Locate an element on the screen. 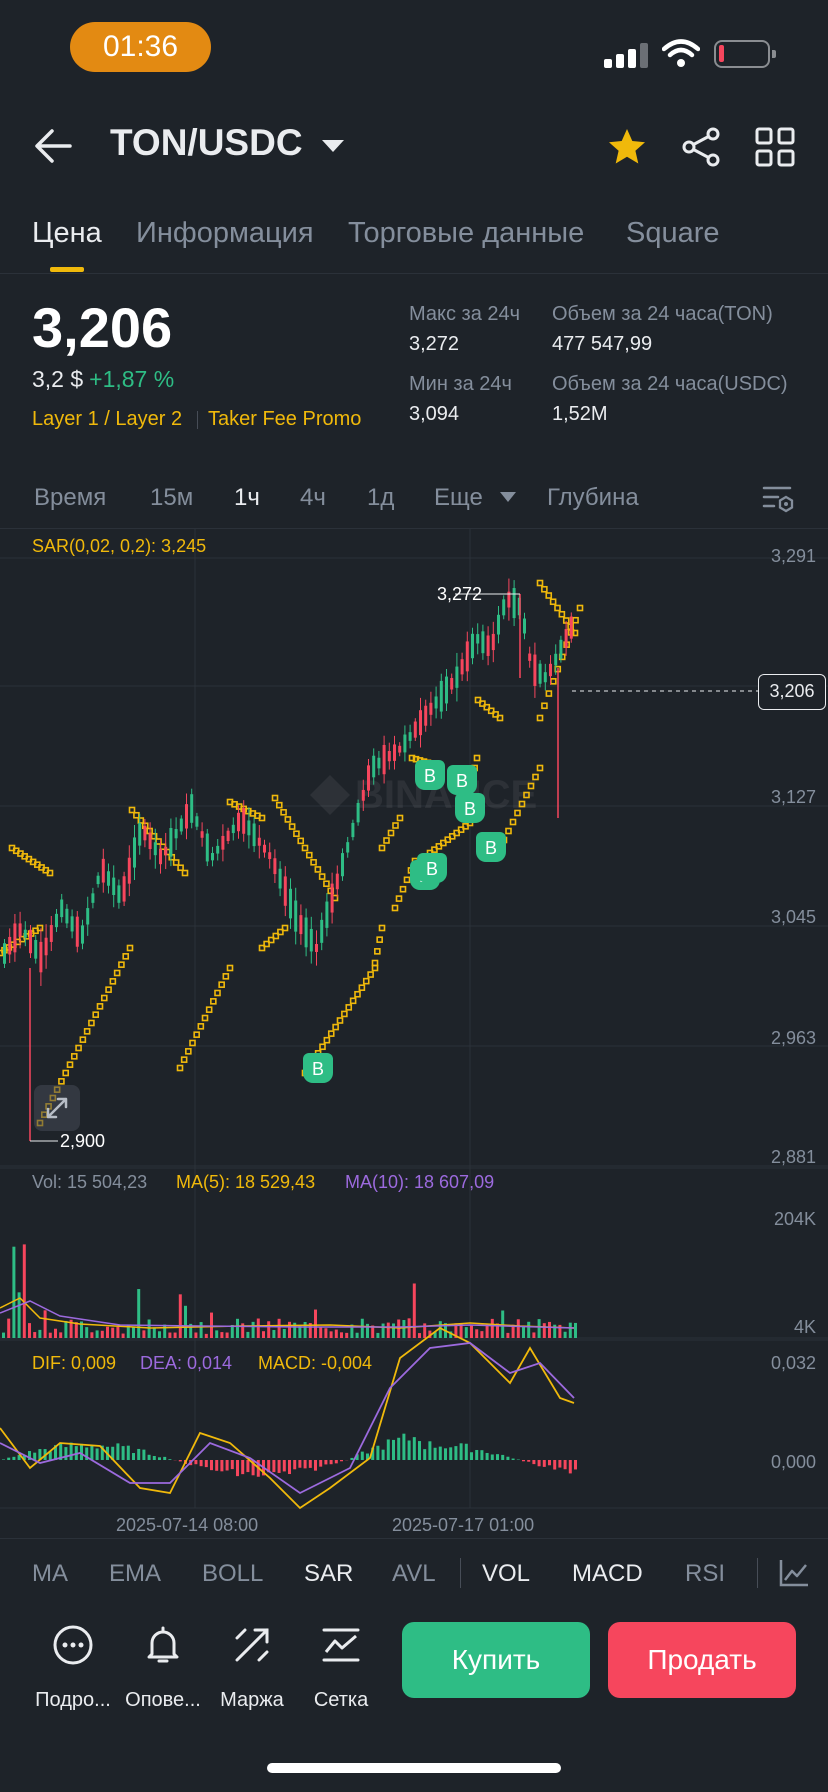 This screenshot has height=1792, width=828. timeframe-15m: 15м is located at coordinates (172, 497).